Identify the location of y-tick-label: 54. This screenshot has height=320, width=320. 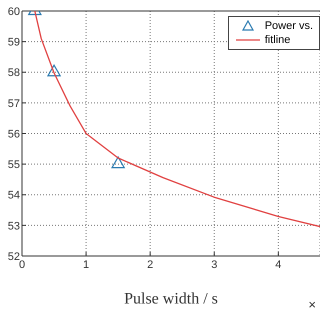
(14, 196).